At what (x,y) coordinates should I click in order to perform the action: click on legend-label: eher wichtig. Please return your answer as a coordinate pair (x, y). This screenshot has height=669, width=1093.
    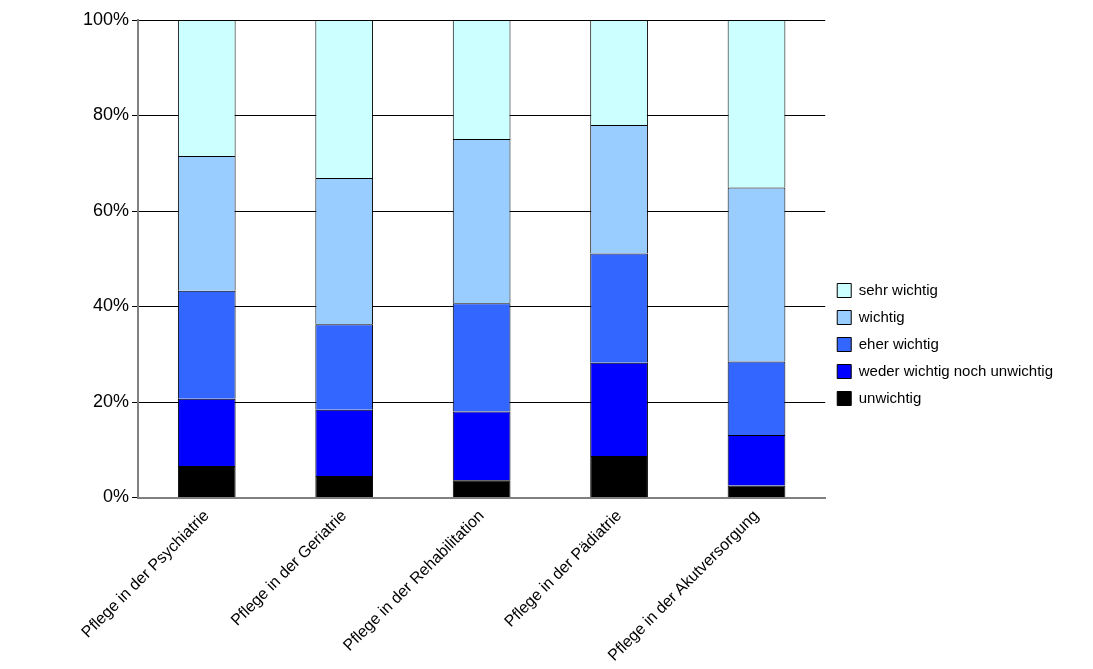
    Looking at the image, I should click on (898, 343).